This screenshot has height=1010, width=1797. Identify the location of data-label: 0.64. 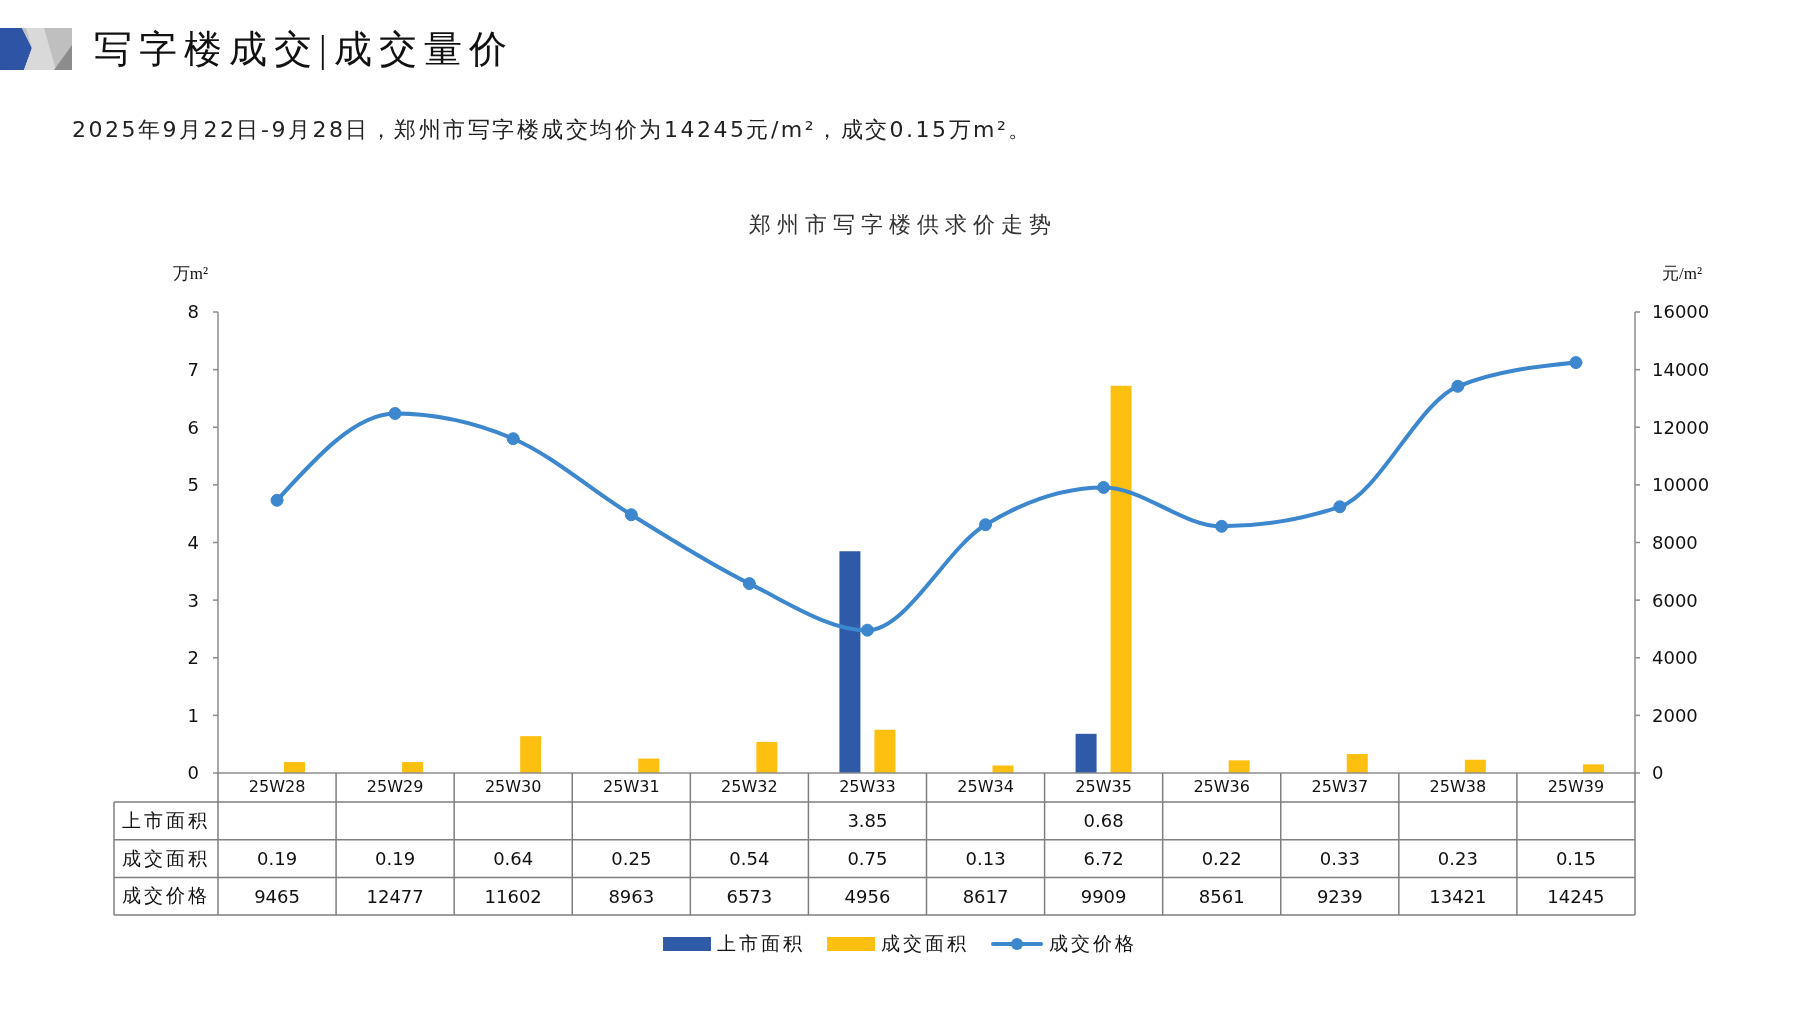
(513, 859).